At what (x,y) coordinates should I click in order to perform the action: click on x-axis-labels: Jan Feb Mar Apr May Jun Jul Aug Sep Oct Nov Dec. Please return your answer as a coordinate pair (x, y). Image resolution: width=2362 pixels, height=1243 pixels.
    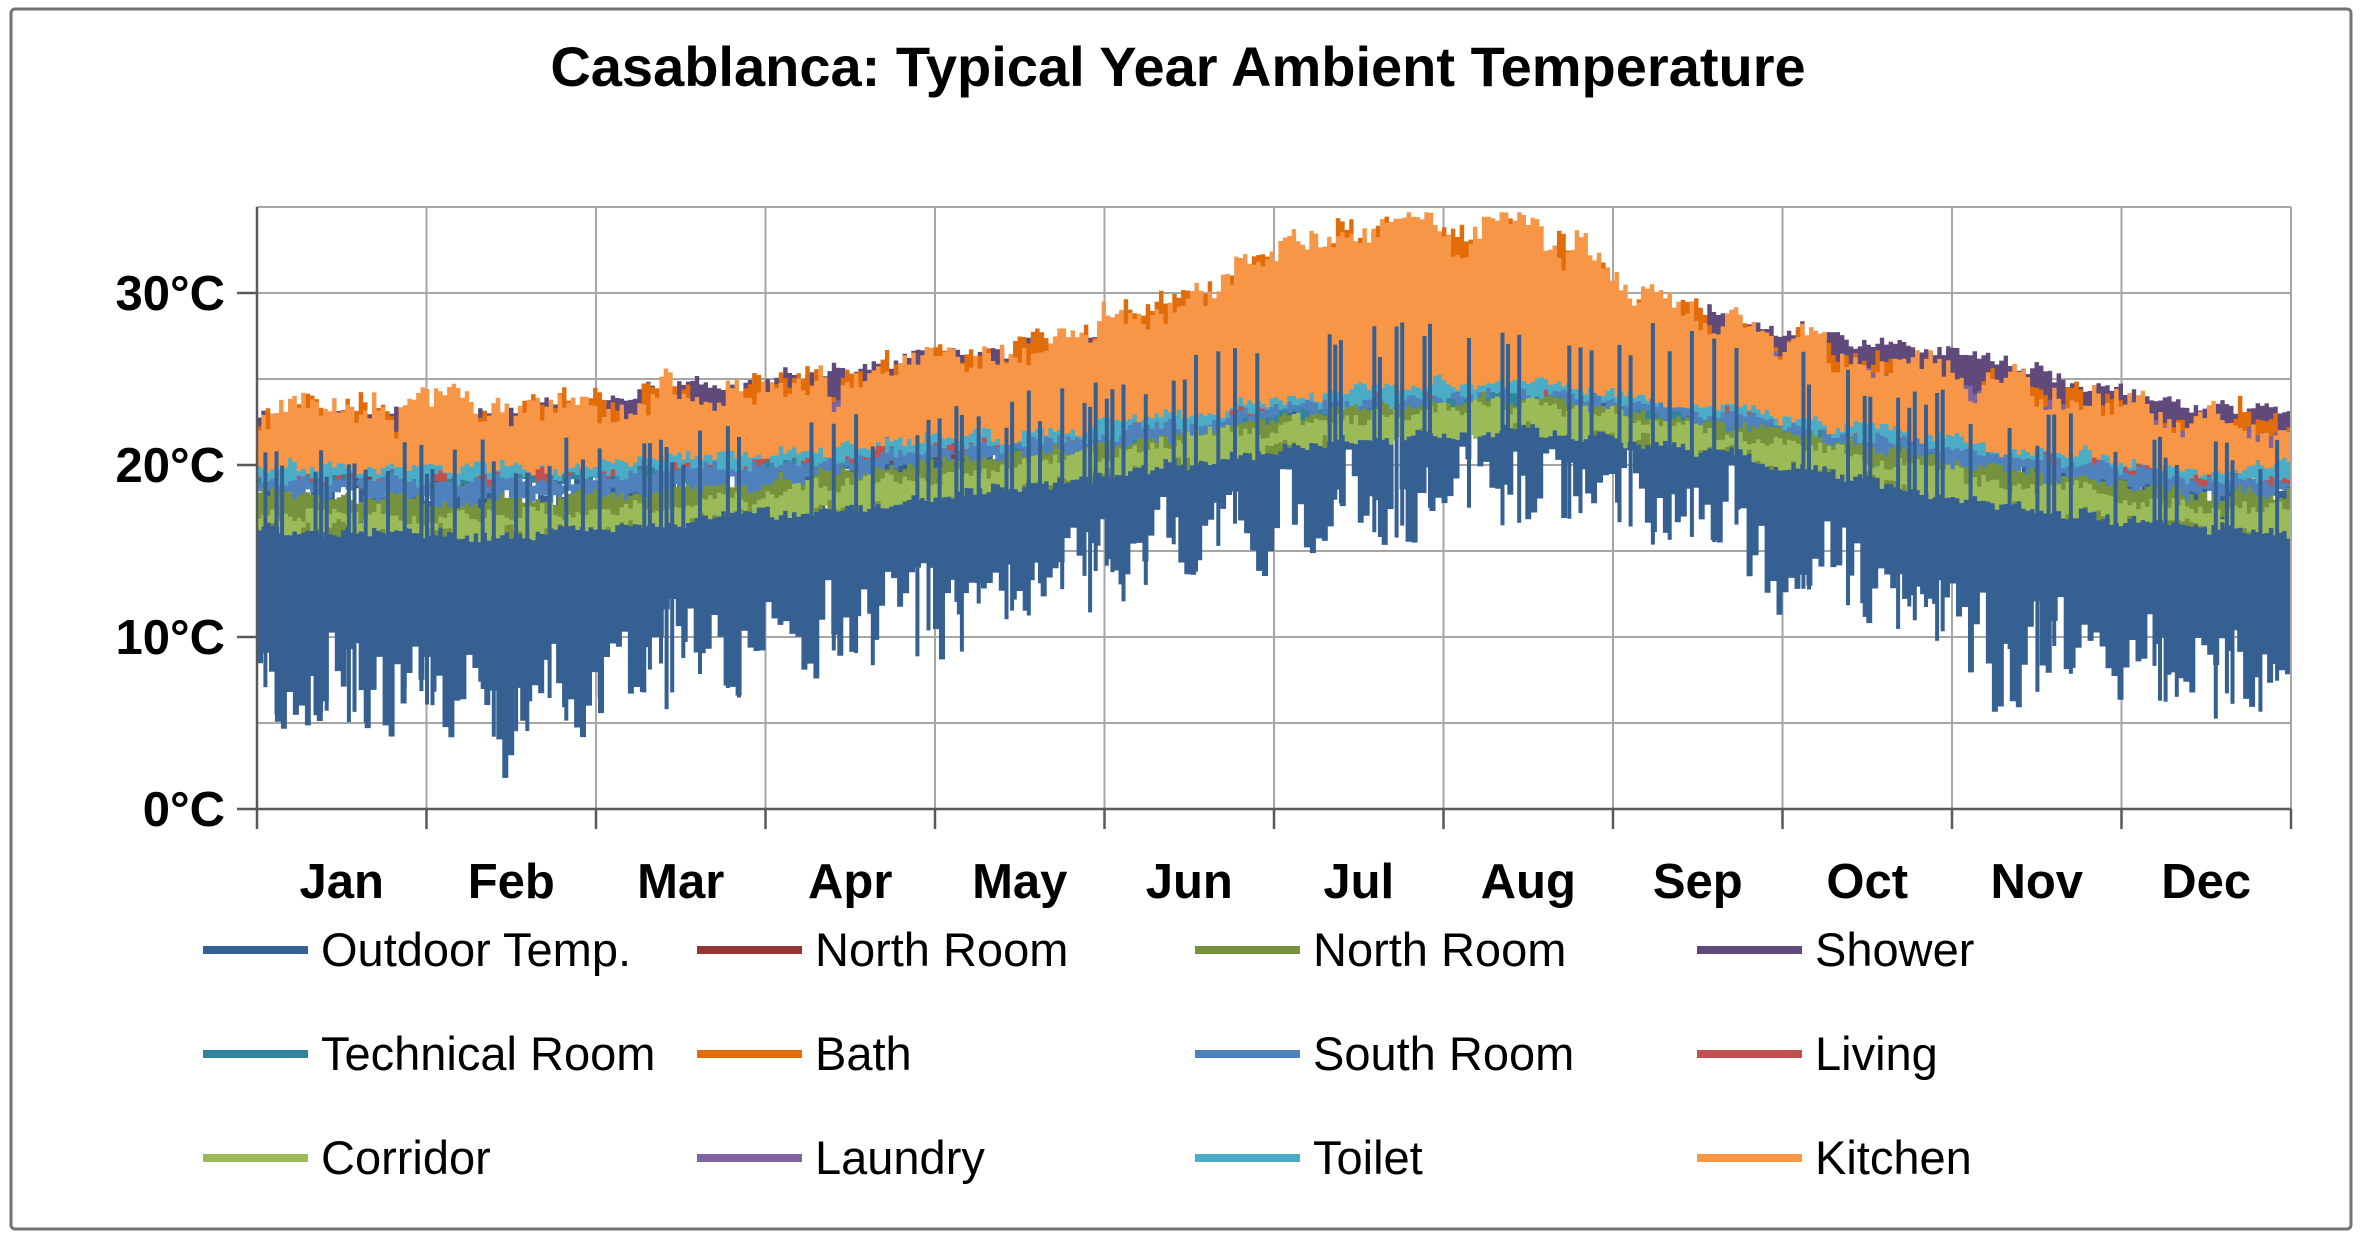
    Looking at the image, I should click on (1276, 882).